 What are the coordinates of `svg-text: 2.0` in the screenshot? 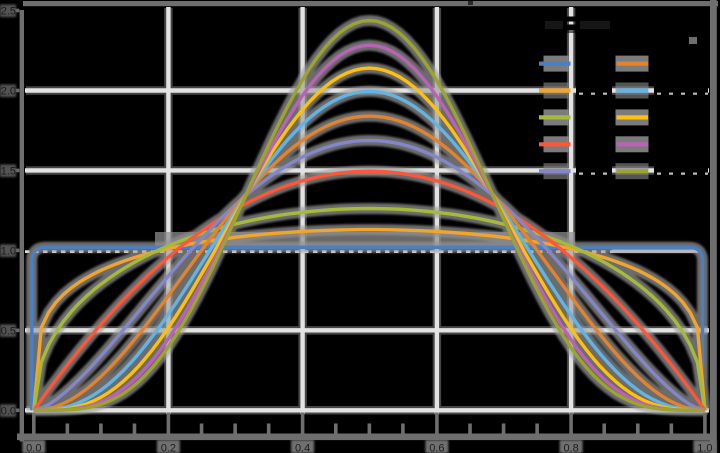 It's located at (8, 92).